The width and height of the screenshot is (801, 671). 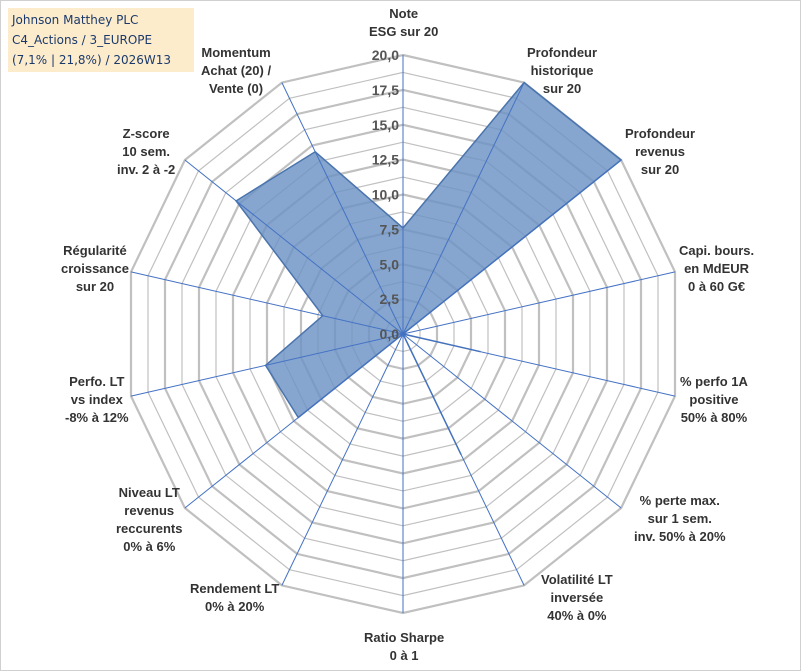 I want to click on axis-label-line: Régularité, so click(x=95, y=250).